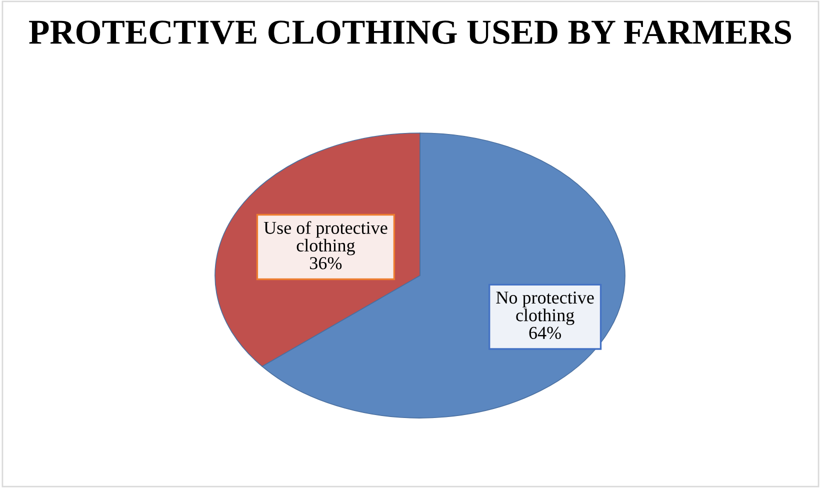 This screenshot has width=821, height=488. Describe the element at coordinates (545, 333) in the screenshot. I see `data-label: 64%` at that location.